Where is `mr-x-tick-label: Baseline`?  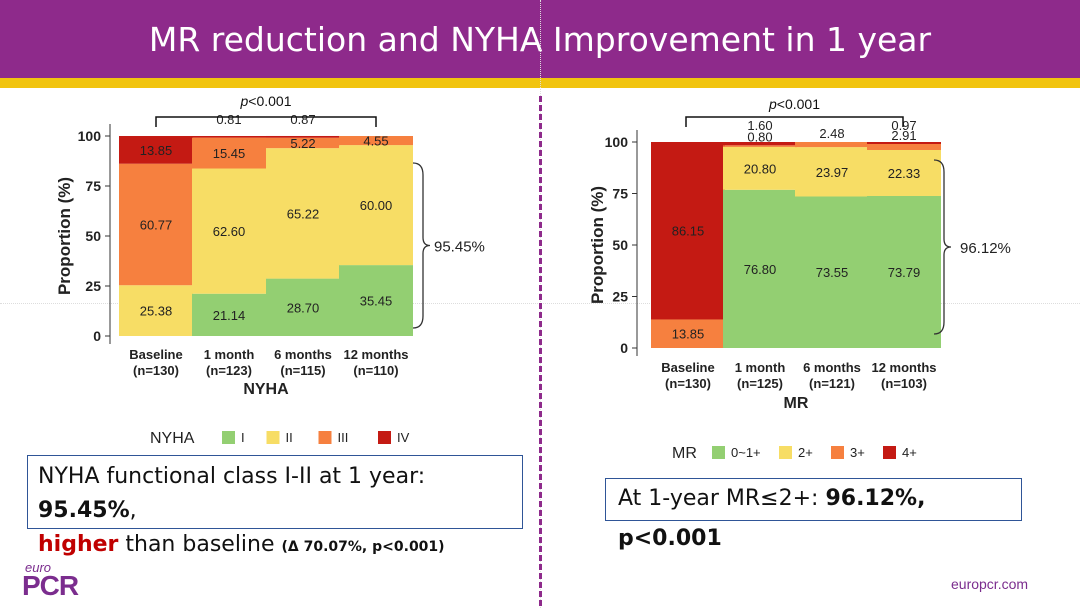
mr-x-tick-label: Baseline is located at coordinates (687, 367).